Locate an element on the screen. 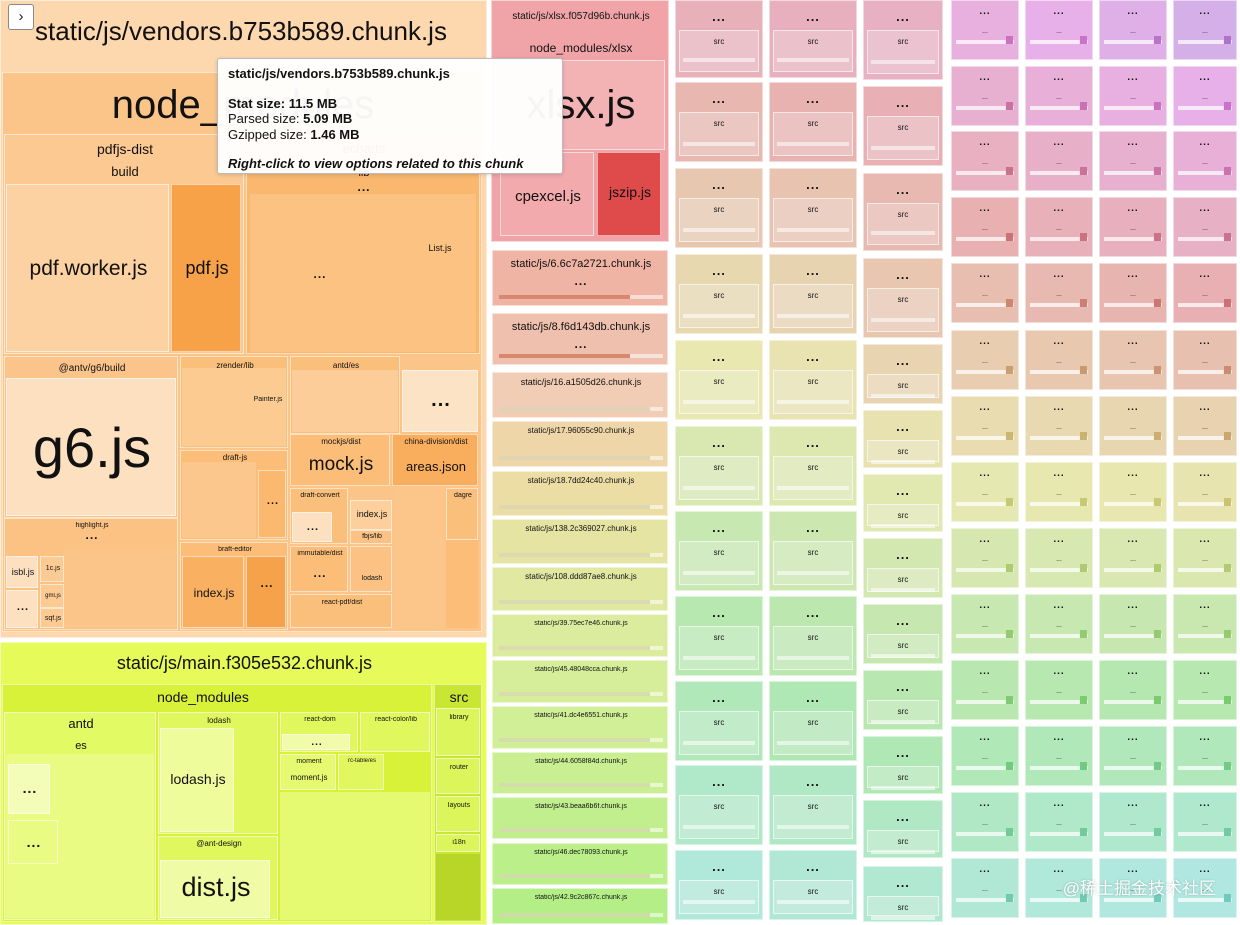 This screenshot has height=925, width=1240. sqf-module: sqf.js is located at coordinates (52, 618).